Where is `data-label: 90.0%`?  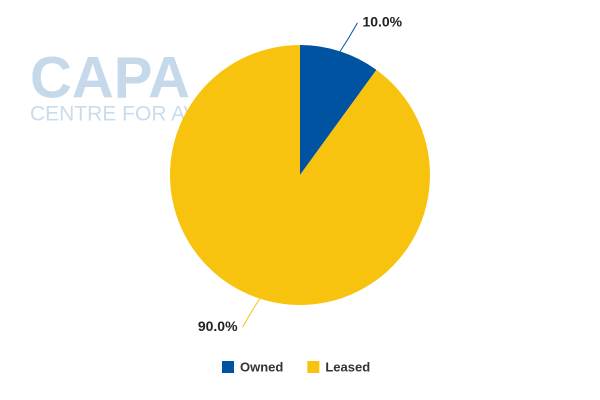 data-label: 90.0% is located at coordinates (218, 326).